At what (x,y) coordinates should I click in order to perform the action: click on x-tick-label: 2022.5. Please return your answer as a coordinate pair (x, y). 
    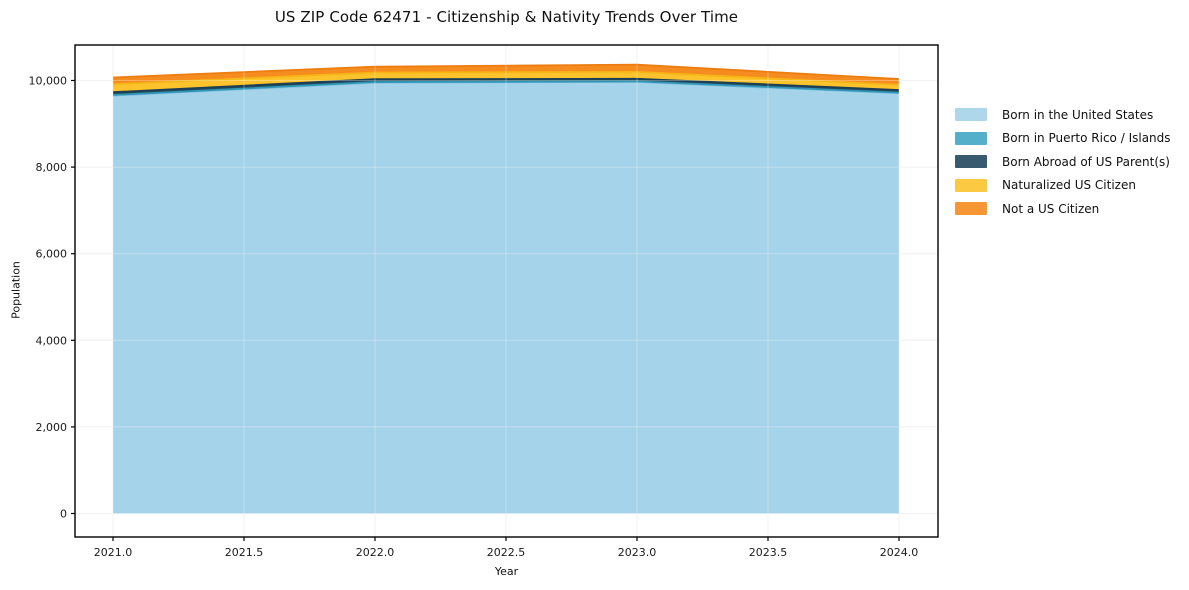
    Looking at the image, I should click on (506, 552).